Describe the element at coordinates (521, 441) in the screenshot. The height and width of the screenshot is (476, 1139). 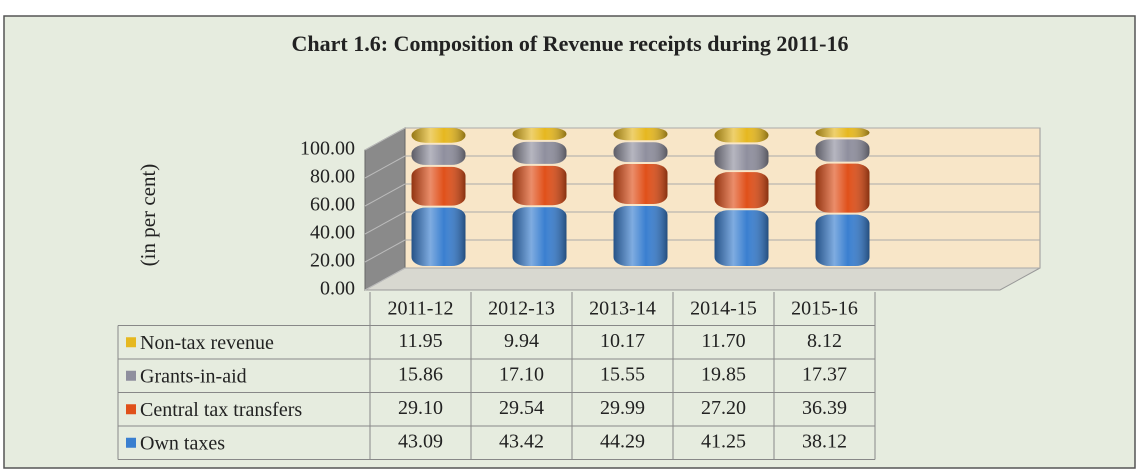
I see `table-value: 43.42` at that location.